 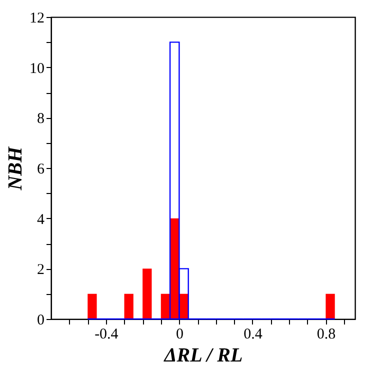 What do you see at coordinates (203, 355) in the screenshot?
I see `x-axis-title: ΔRL / RL` at bounding box center [203, 355].